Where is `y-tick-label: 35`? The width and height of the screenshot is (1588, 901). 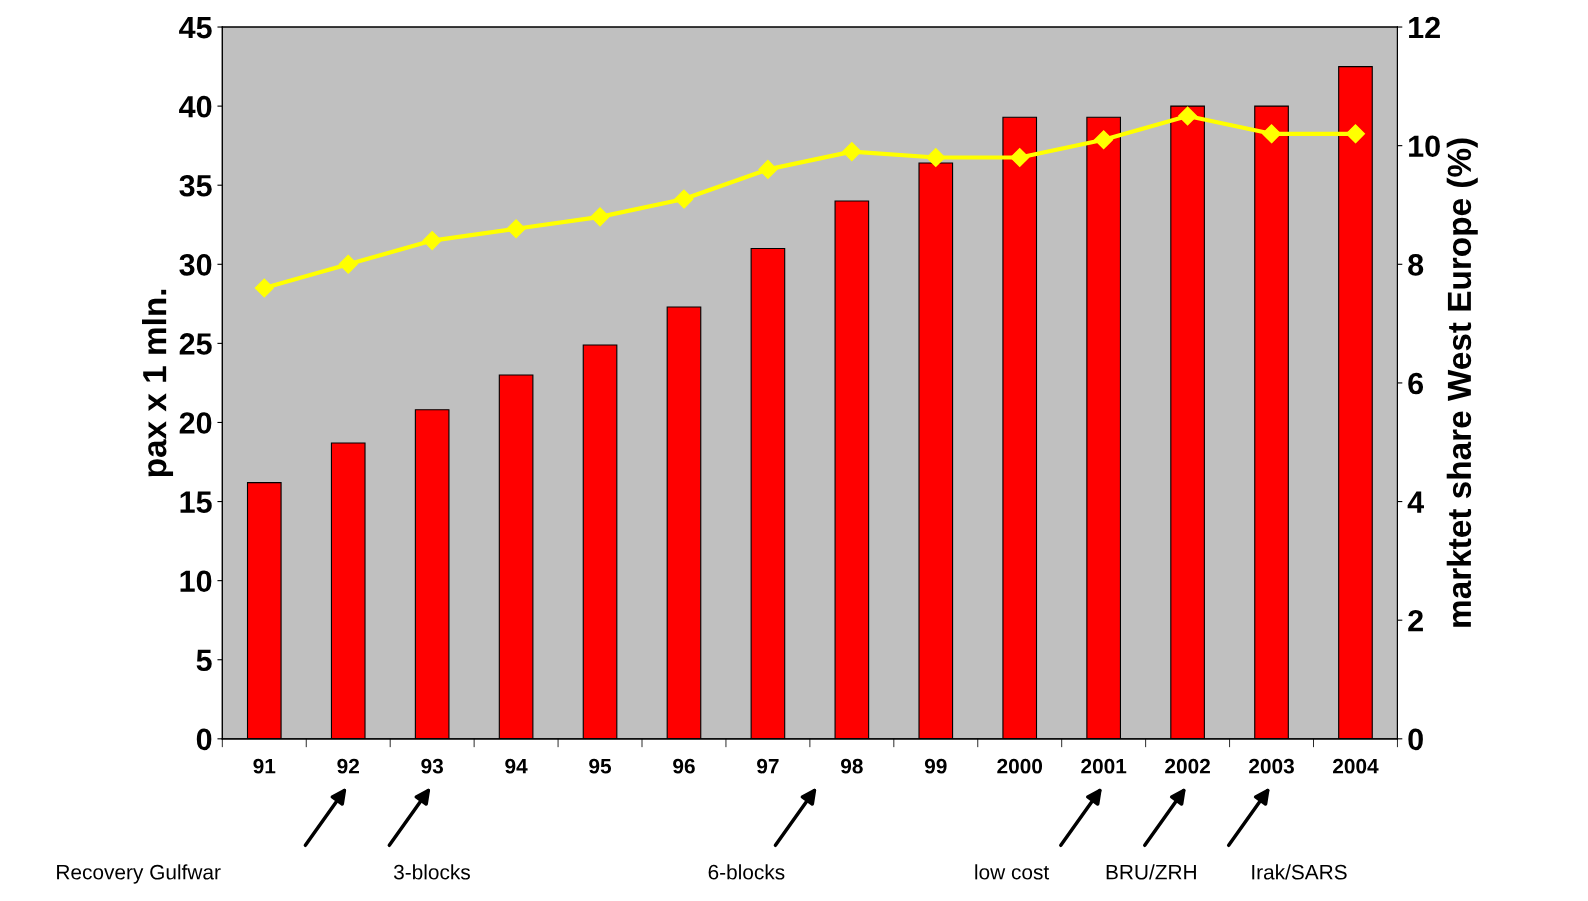
y-tick-label: 35 is located at coordinates (195, 185).